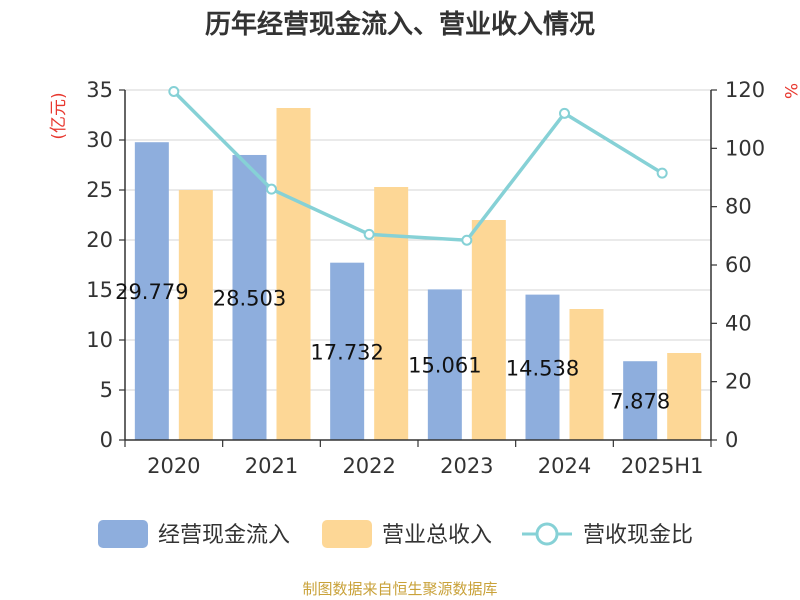 This screenshot has height=600, width=800. I want to click on right-axis-tick-label: 20, so click(738, 382).